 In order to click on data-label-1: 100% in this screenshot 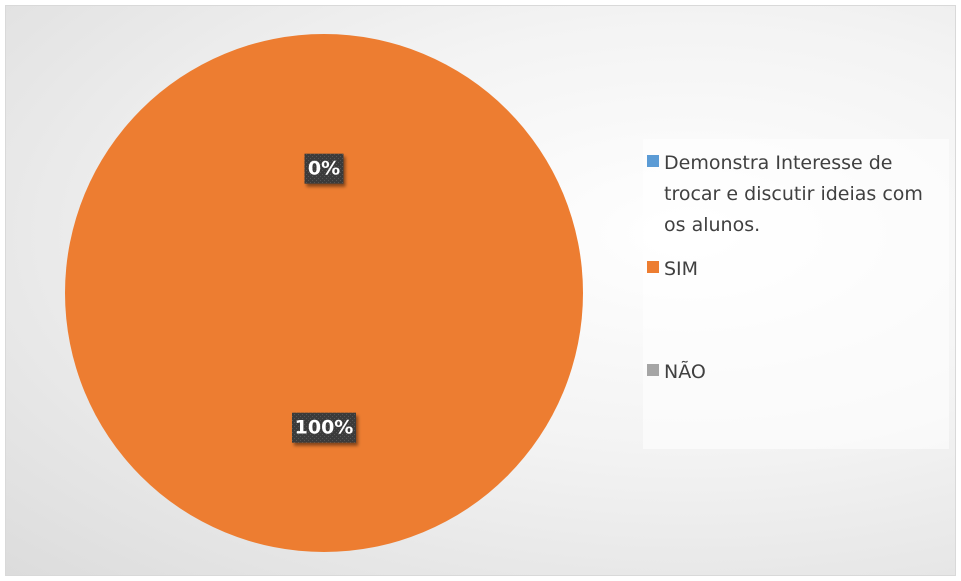, I will do `click(324, 427)`.